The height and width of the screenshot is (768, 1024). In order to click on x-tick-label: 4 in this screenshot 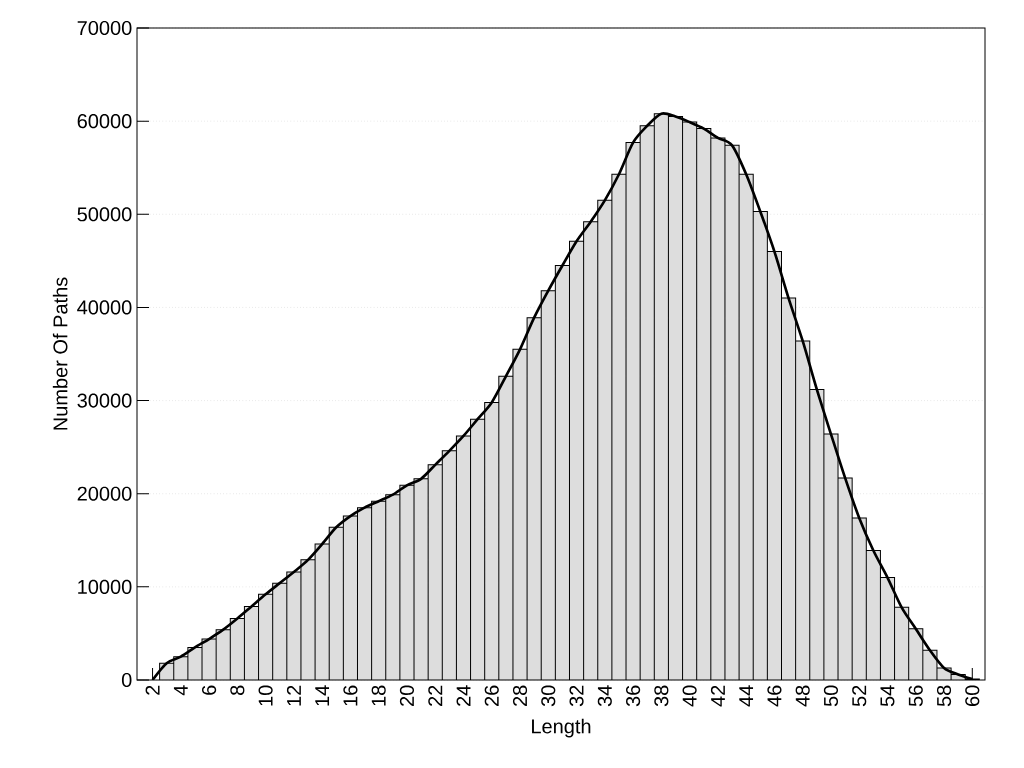, I will do `click(180, 690)`.